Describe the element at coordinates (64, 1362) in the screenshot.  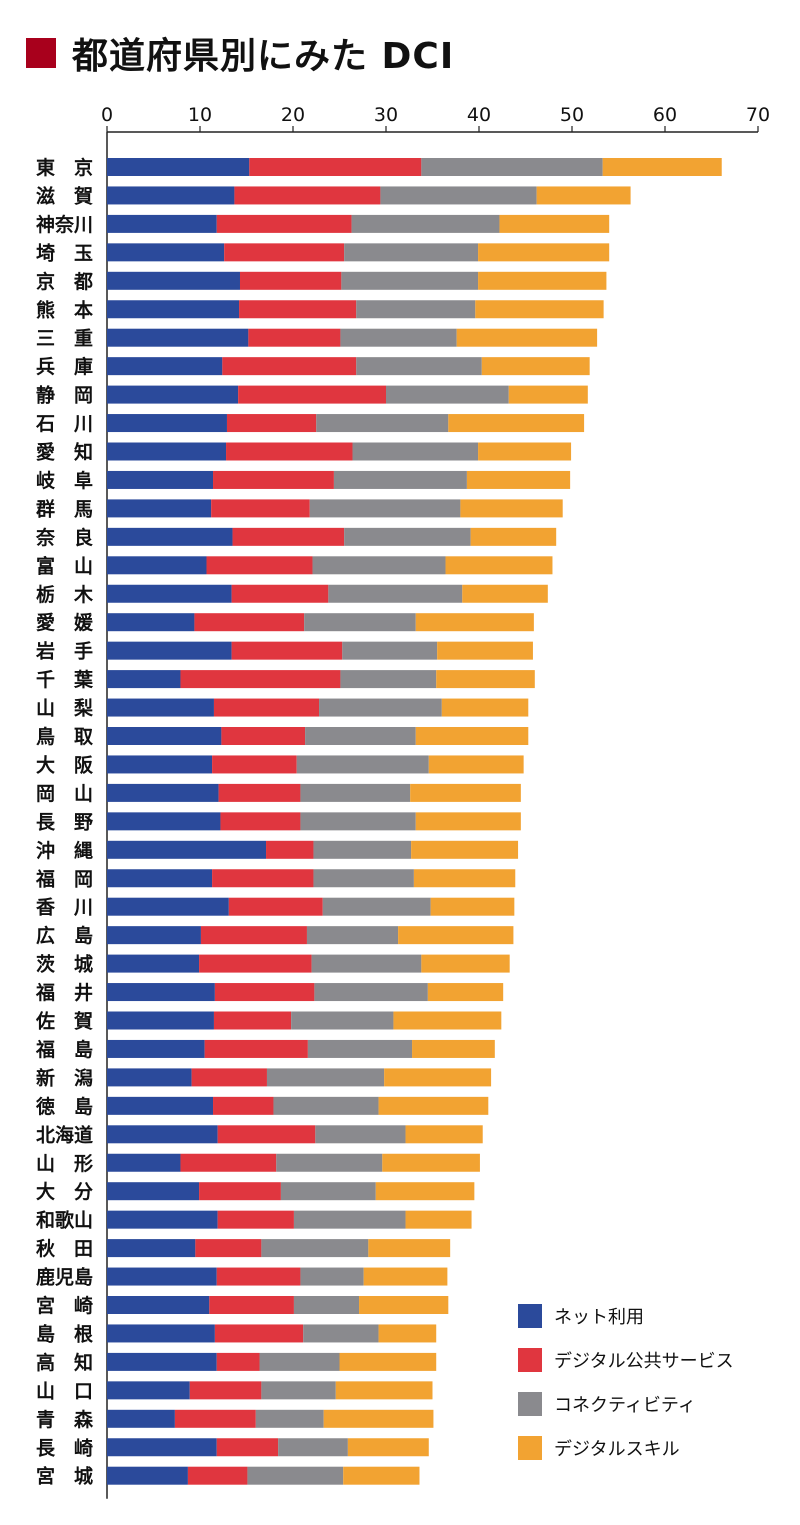
I see `category-label: 高 知` at that location.